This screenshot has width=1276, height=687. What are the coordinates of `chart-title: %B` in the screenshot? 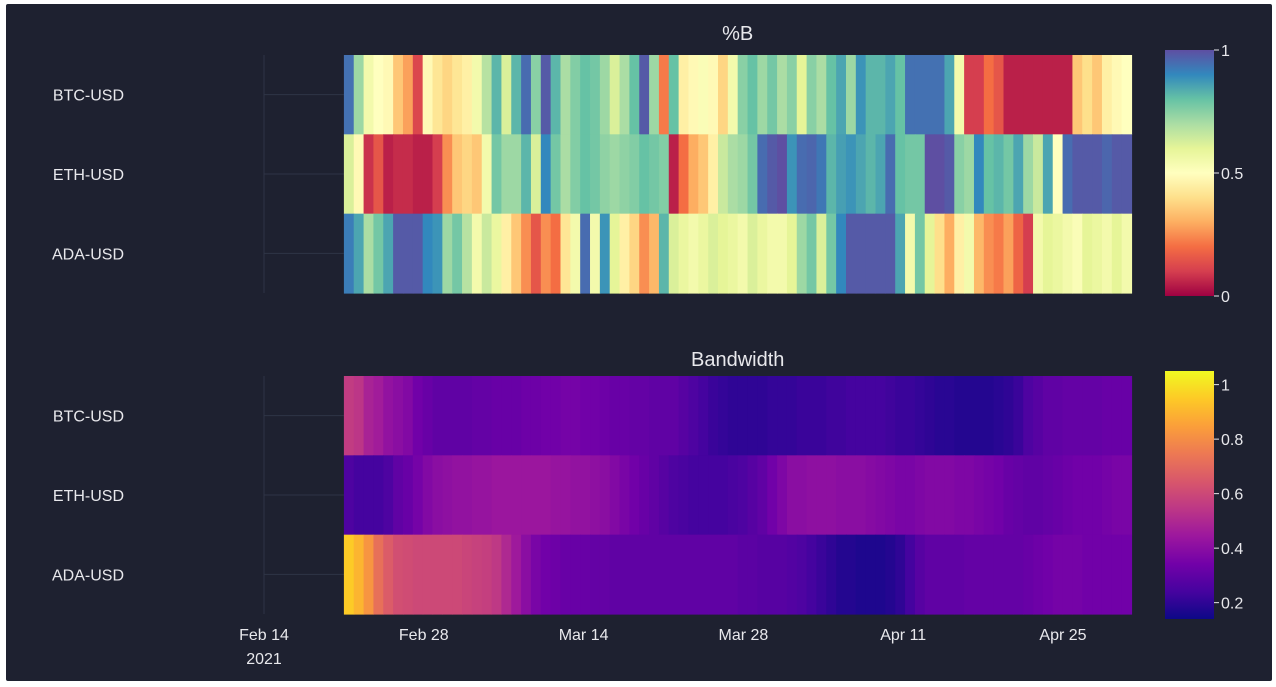 It's located at (737, 34).